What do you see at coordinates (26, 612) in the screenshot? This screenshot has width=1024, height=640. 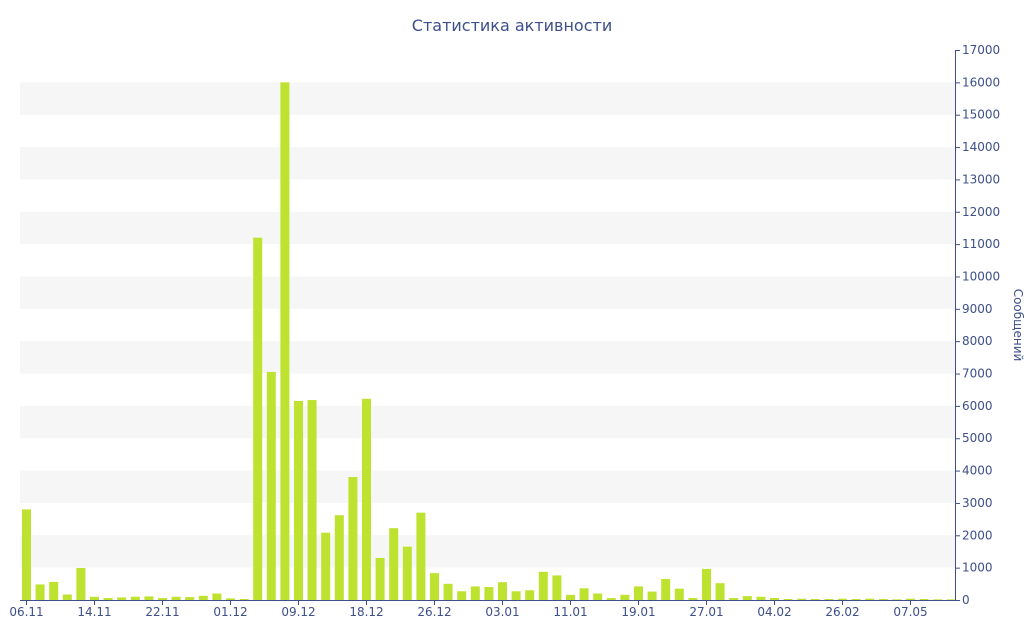 I see `x-tick-label: 06.11` at bounding box center [26, 612].